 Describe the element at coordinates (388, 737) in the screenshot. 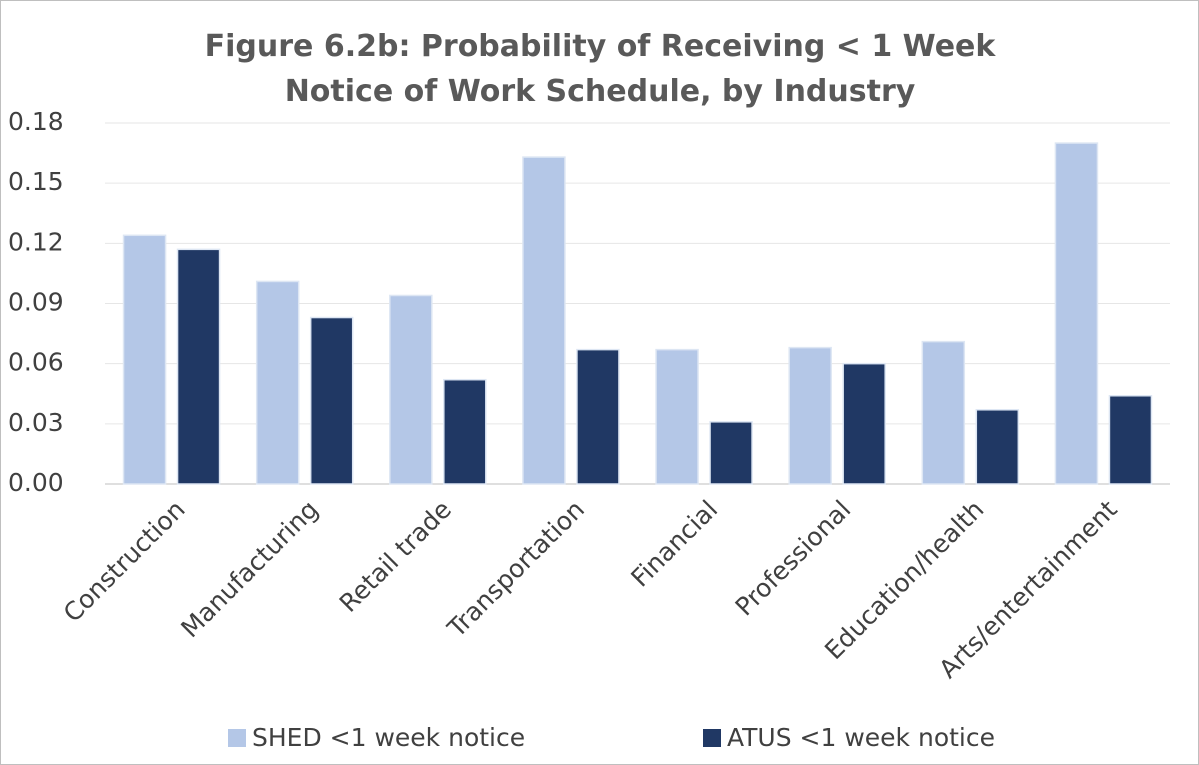

I see `legend-label: SHED <1 week notice` at that location.